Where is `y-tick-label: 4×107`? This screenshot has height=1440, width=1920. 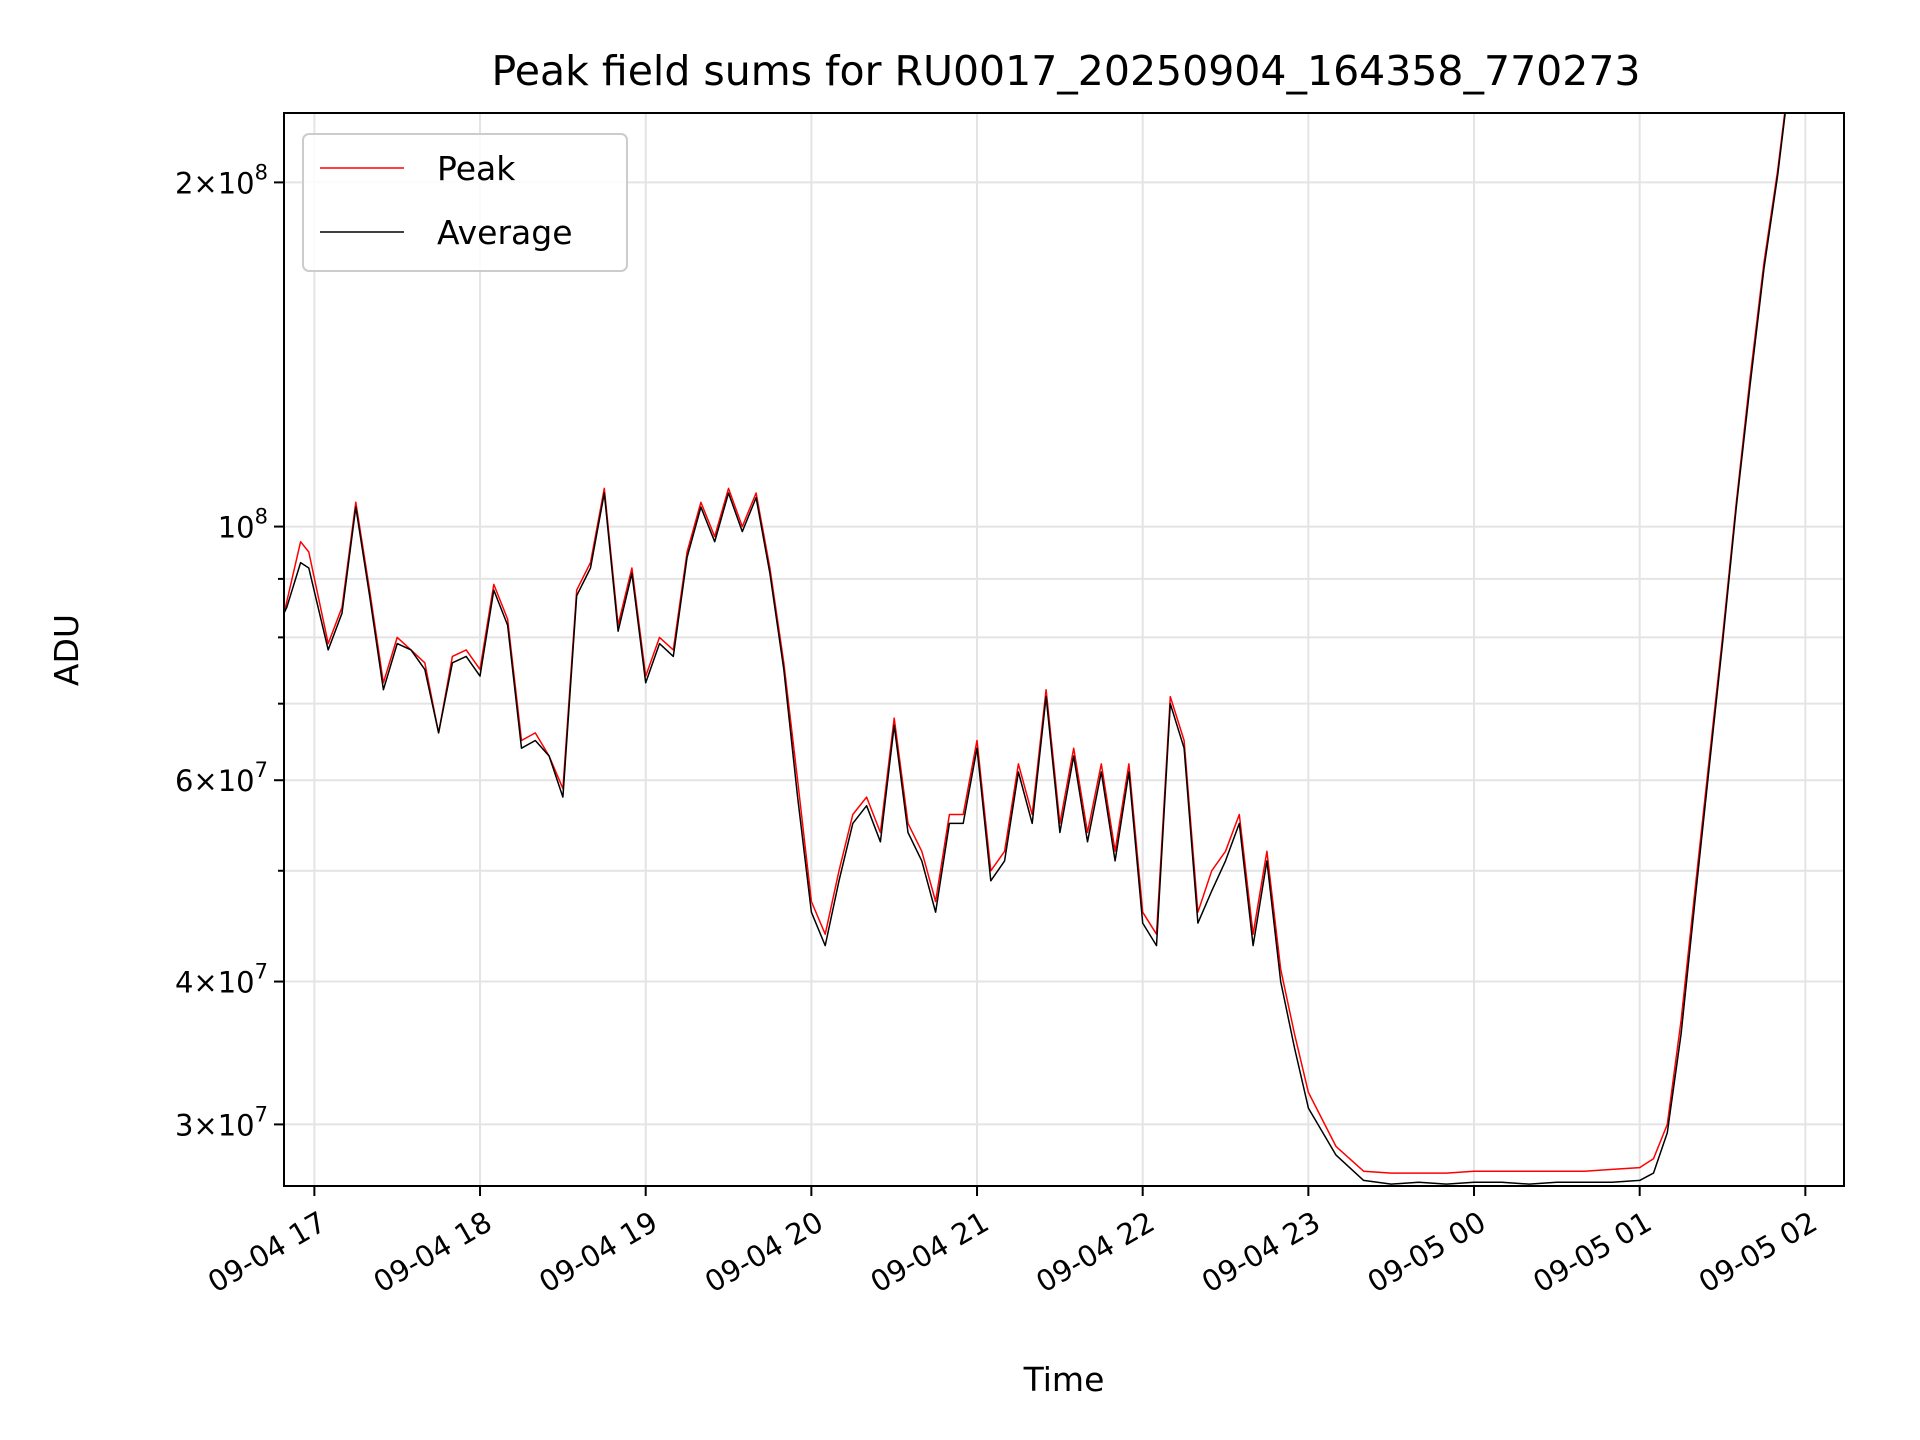 y-tick-label: 4×107 is located at coordinates (221, 980).